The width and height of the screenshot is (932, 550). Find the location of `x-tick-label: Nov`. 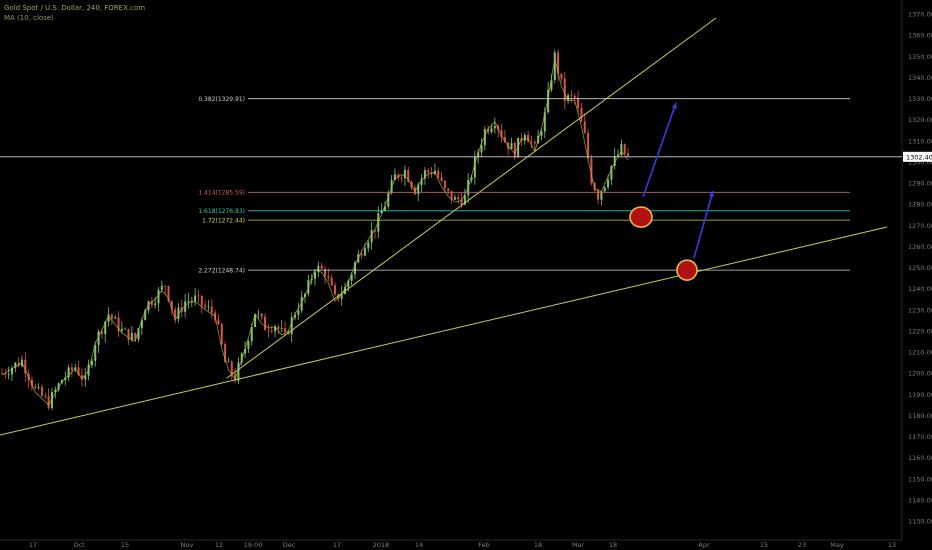

x-tick-label: Nov is located at coordinates (187, 545).